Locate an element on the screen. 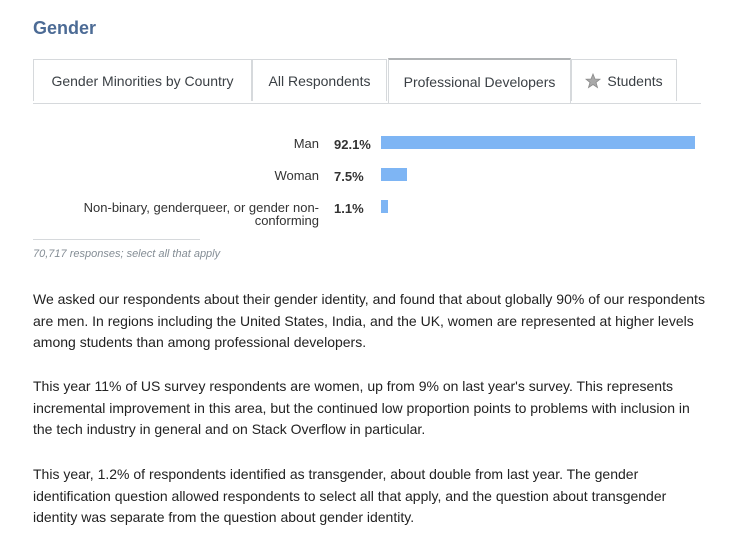  tab-label: Students is located at coordinates (635, 80).